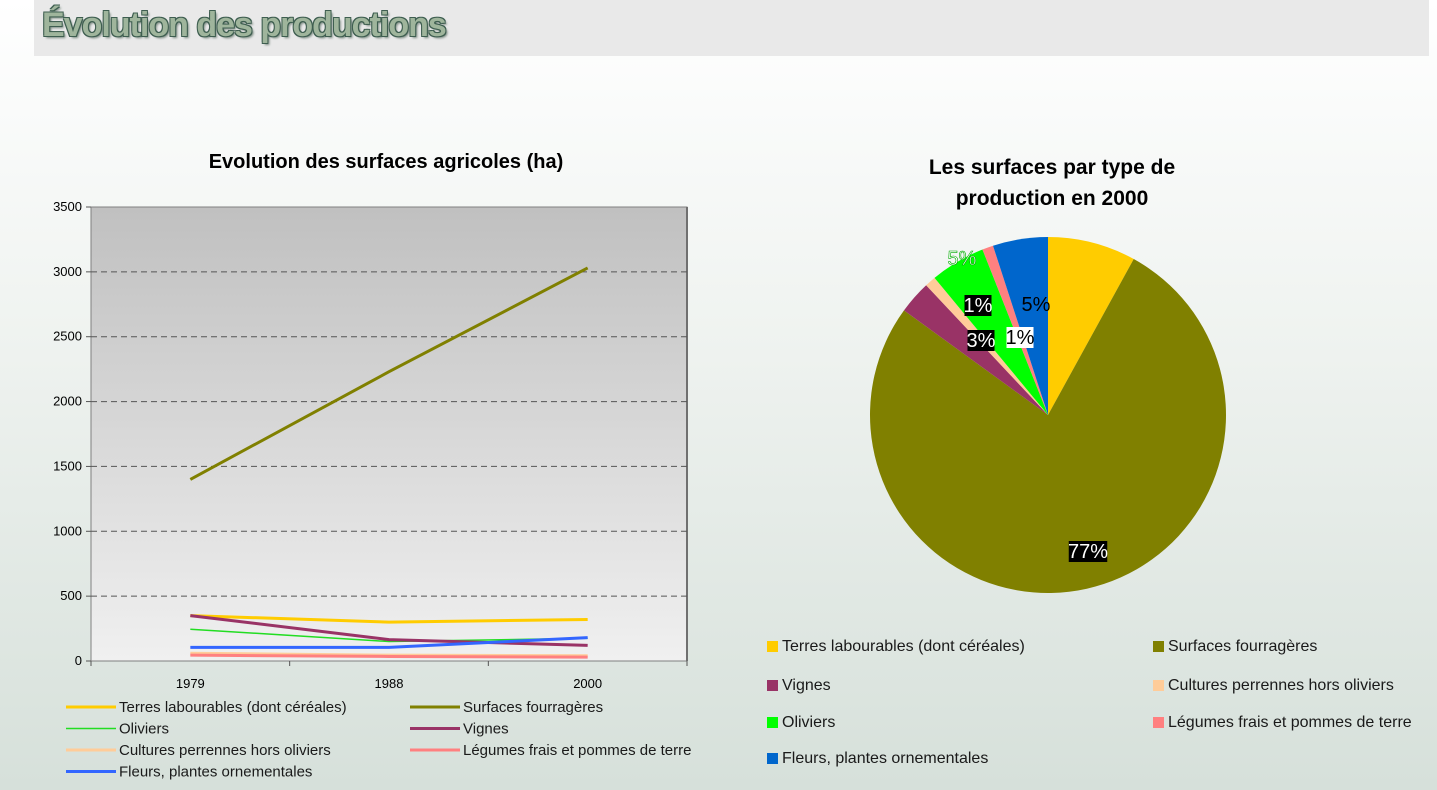 This screenshot has height=790, width=1437. I want to click on y-tick-label: 500, so click(71, 595).